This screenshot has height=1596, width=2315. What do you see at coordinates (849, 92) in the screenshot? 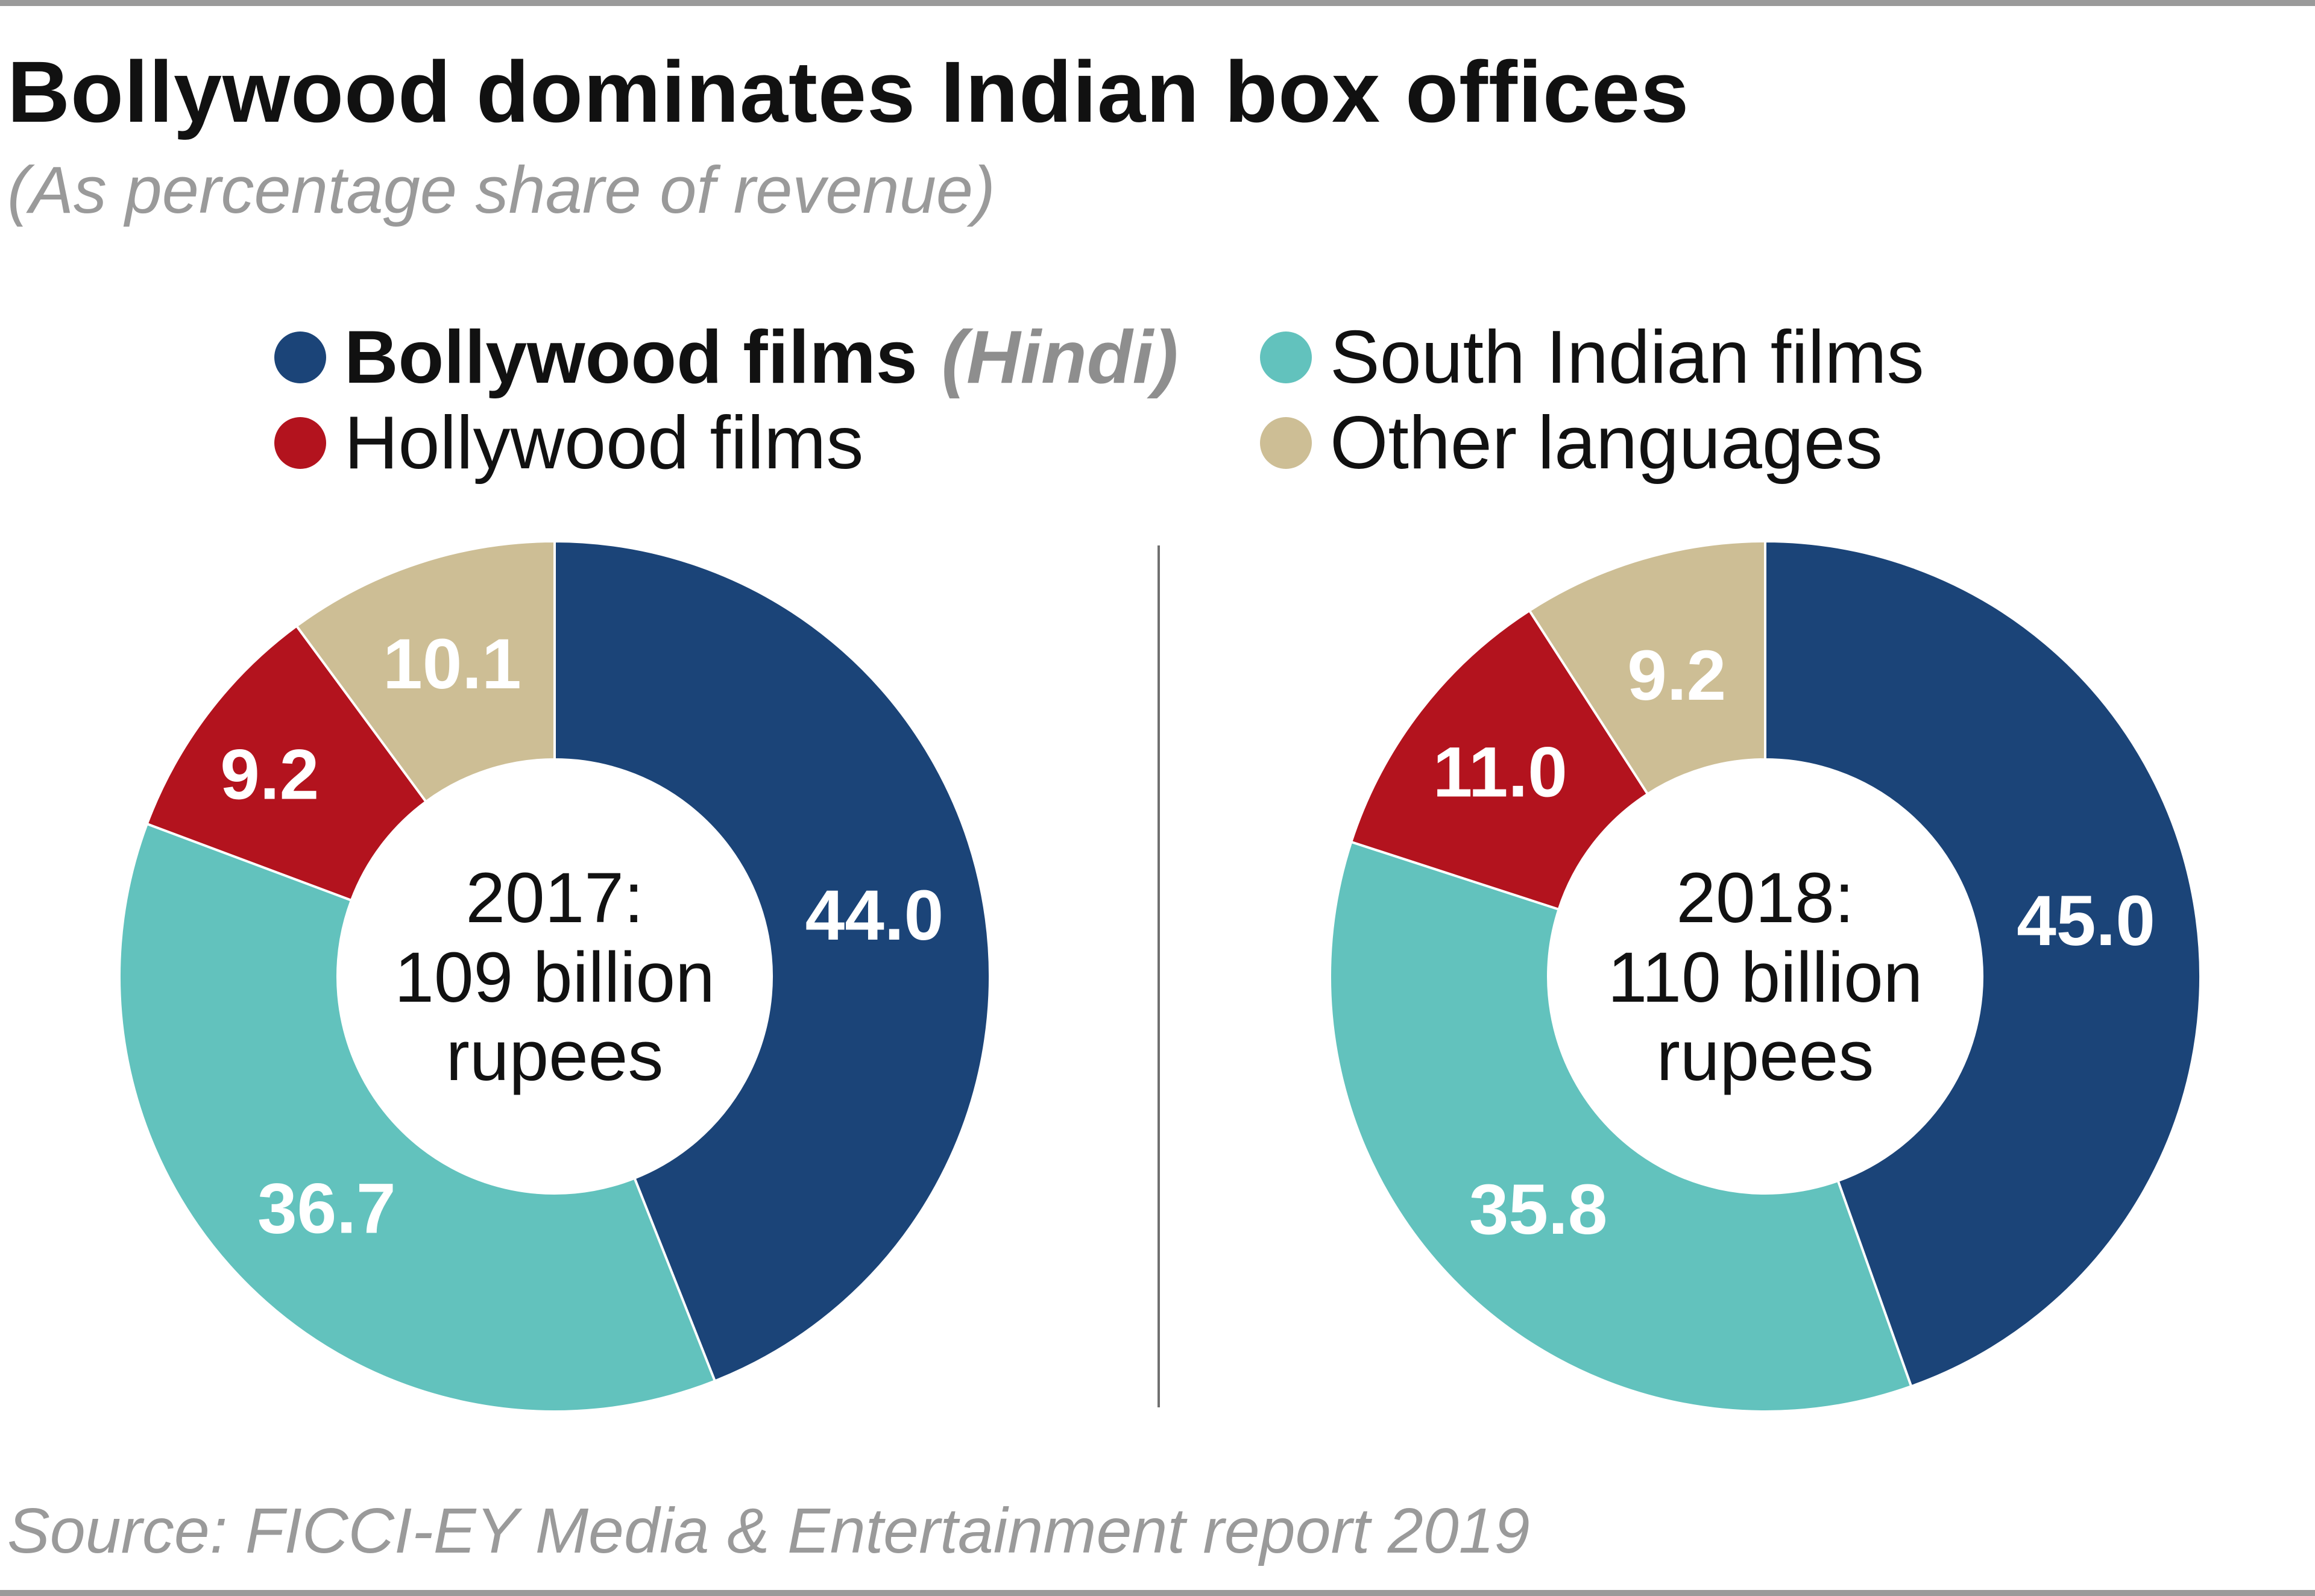
I see `chart-title: Bollywood dominates Indian box offices` at bounding box center [849, 92].